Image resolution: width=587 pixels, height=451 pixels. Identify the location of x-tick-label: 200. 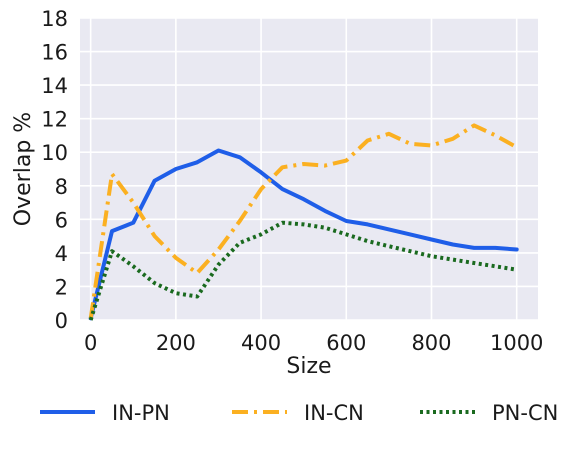
(176, 343).